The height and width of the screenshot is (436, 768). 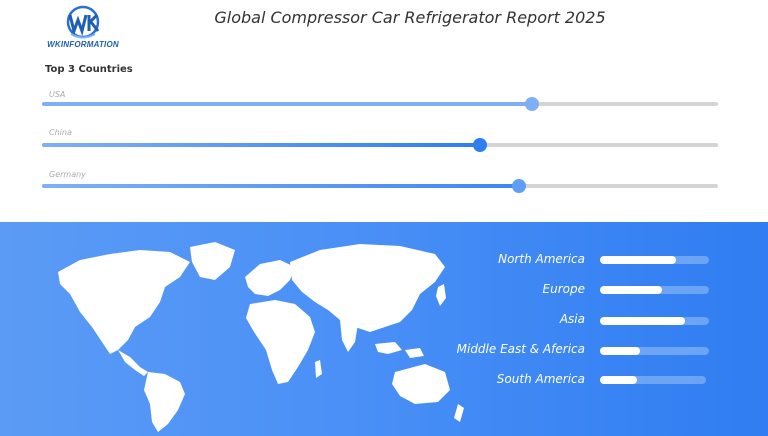 I want to click on top-countries-heading: Top 3 Countries, so click(x=89, y=69).